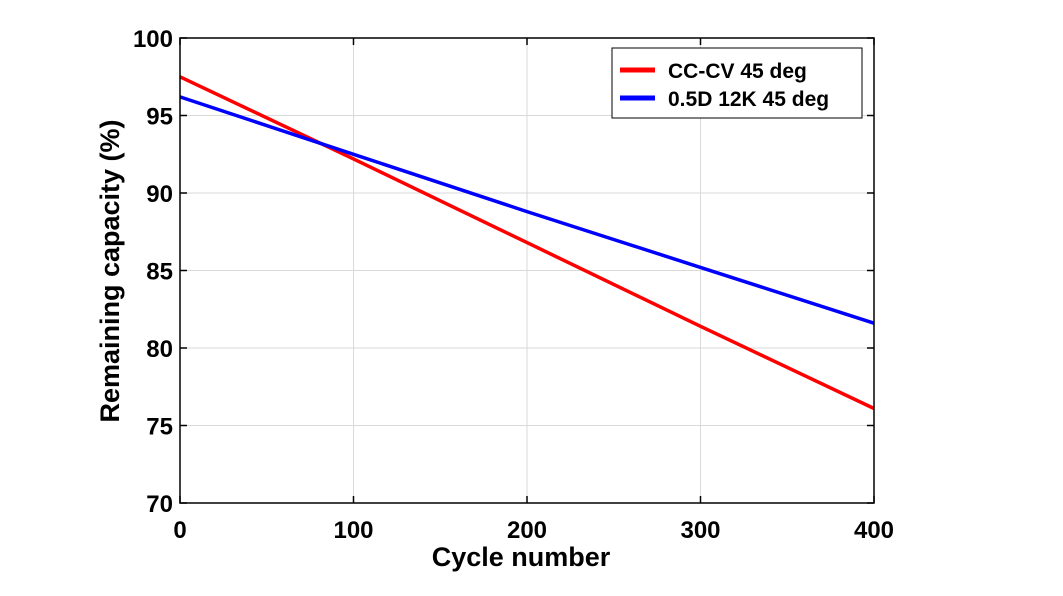  What do you see at coordinates (874, 530) in the screenshot?
I see `x-tick-label-400: 400` at bounding box center [874, 530].